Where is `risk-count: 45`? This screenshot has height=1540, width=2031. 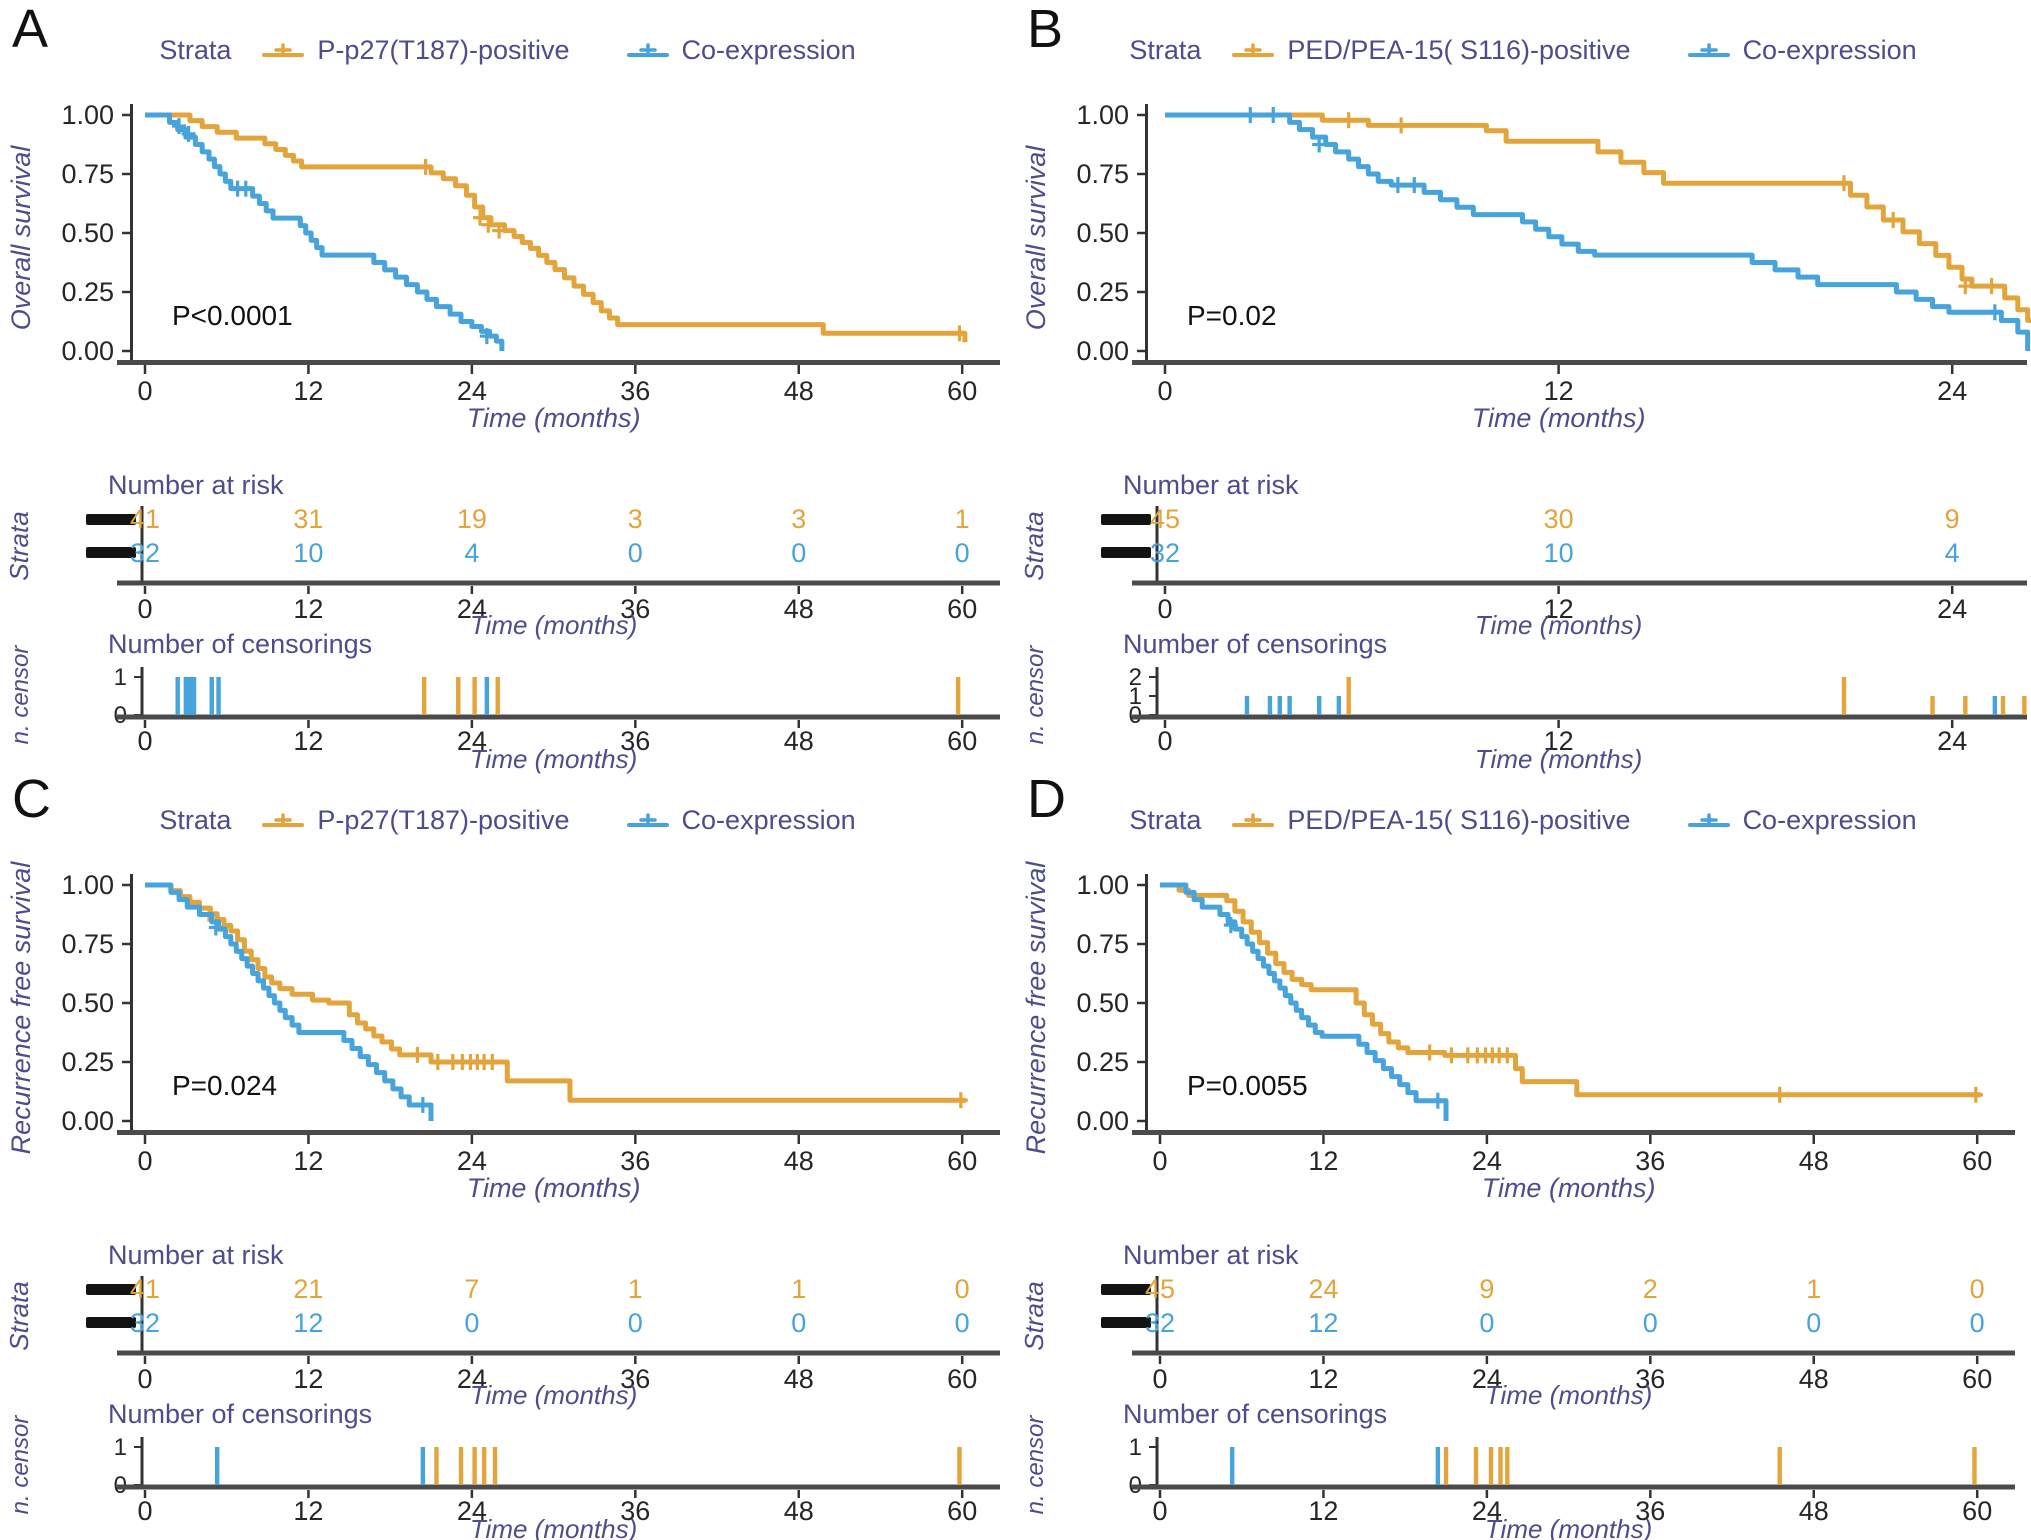 risk-count: 45 is located at coordinates (1160, 1289).